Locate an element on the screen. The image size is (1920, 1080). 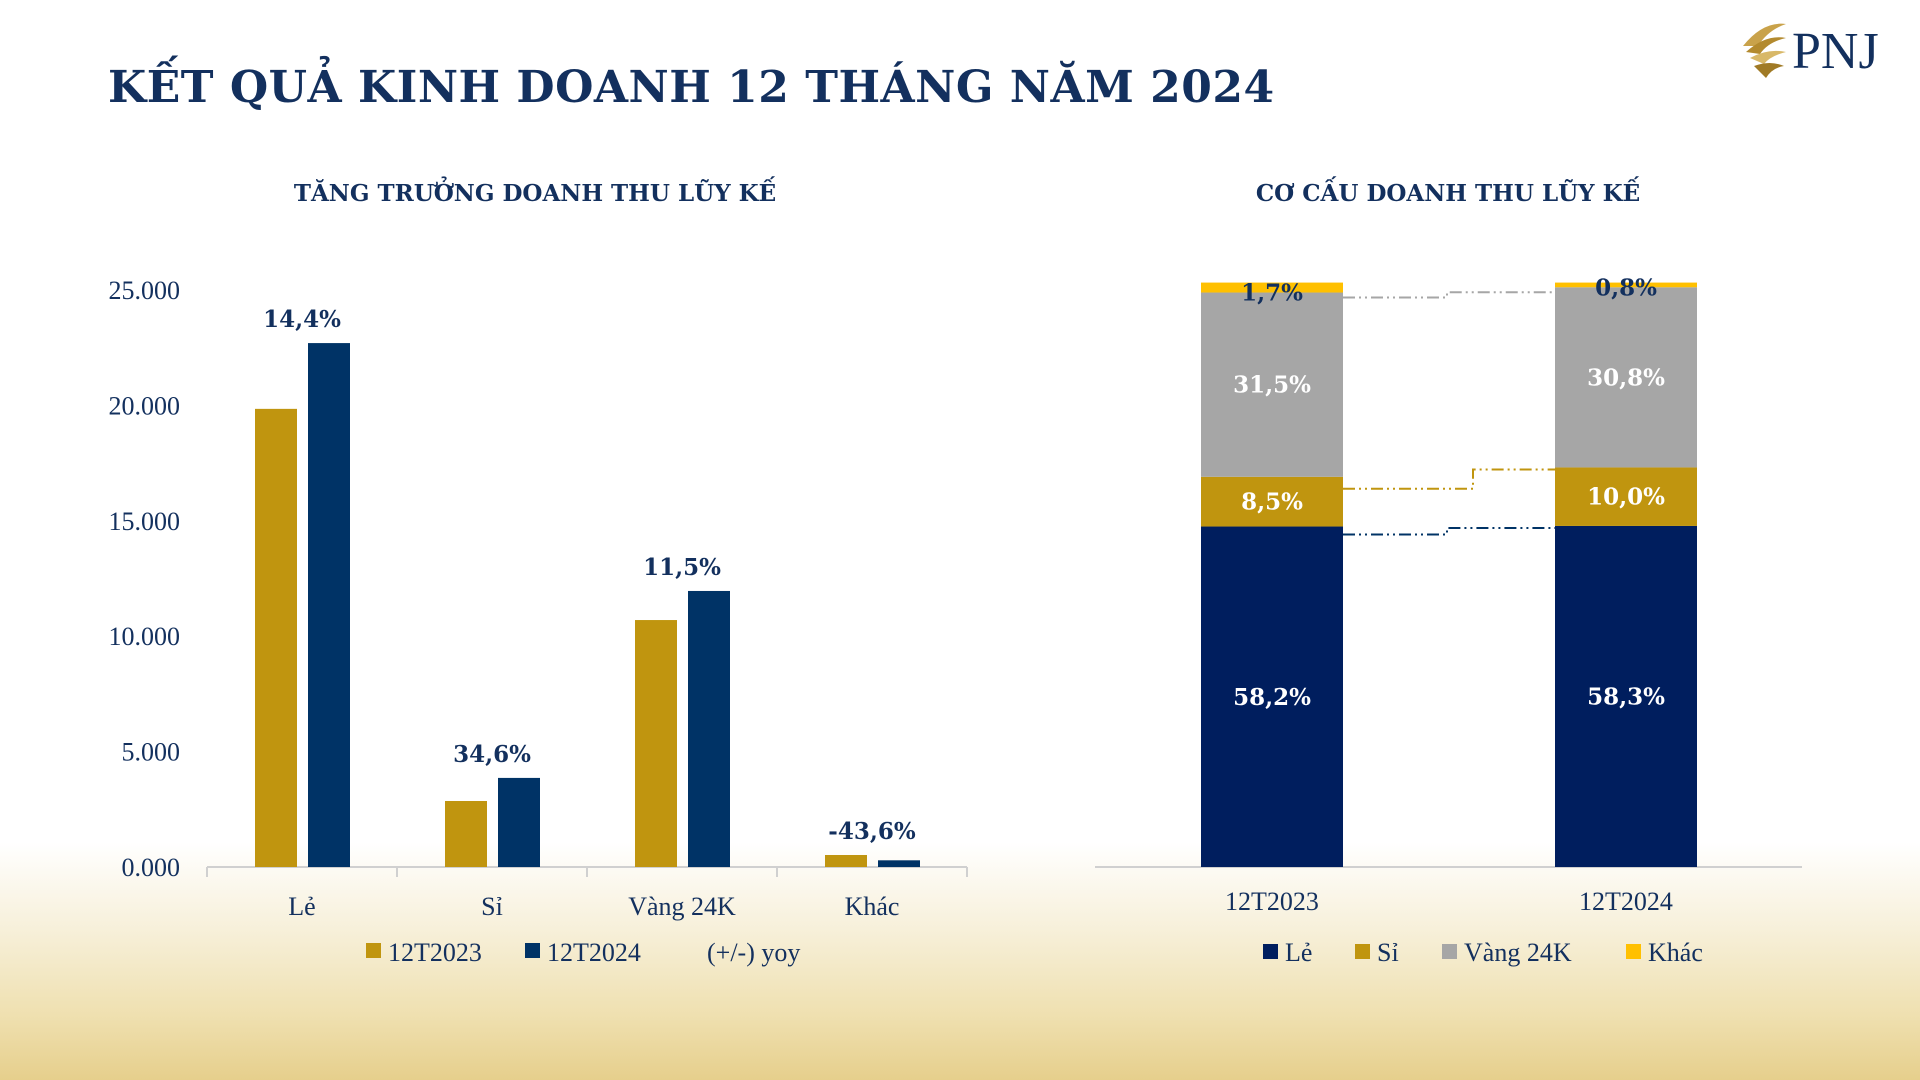
legend-label: (+/-) yoy is located at coordinates (753, 952).